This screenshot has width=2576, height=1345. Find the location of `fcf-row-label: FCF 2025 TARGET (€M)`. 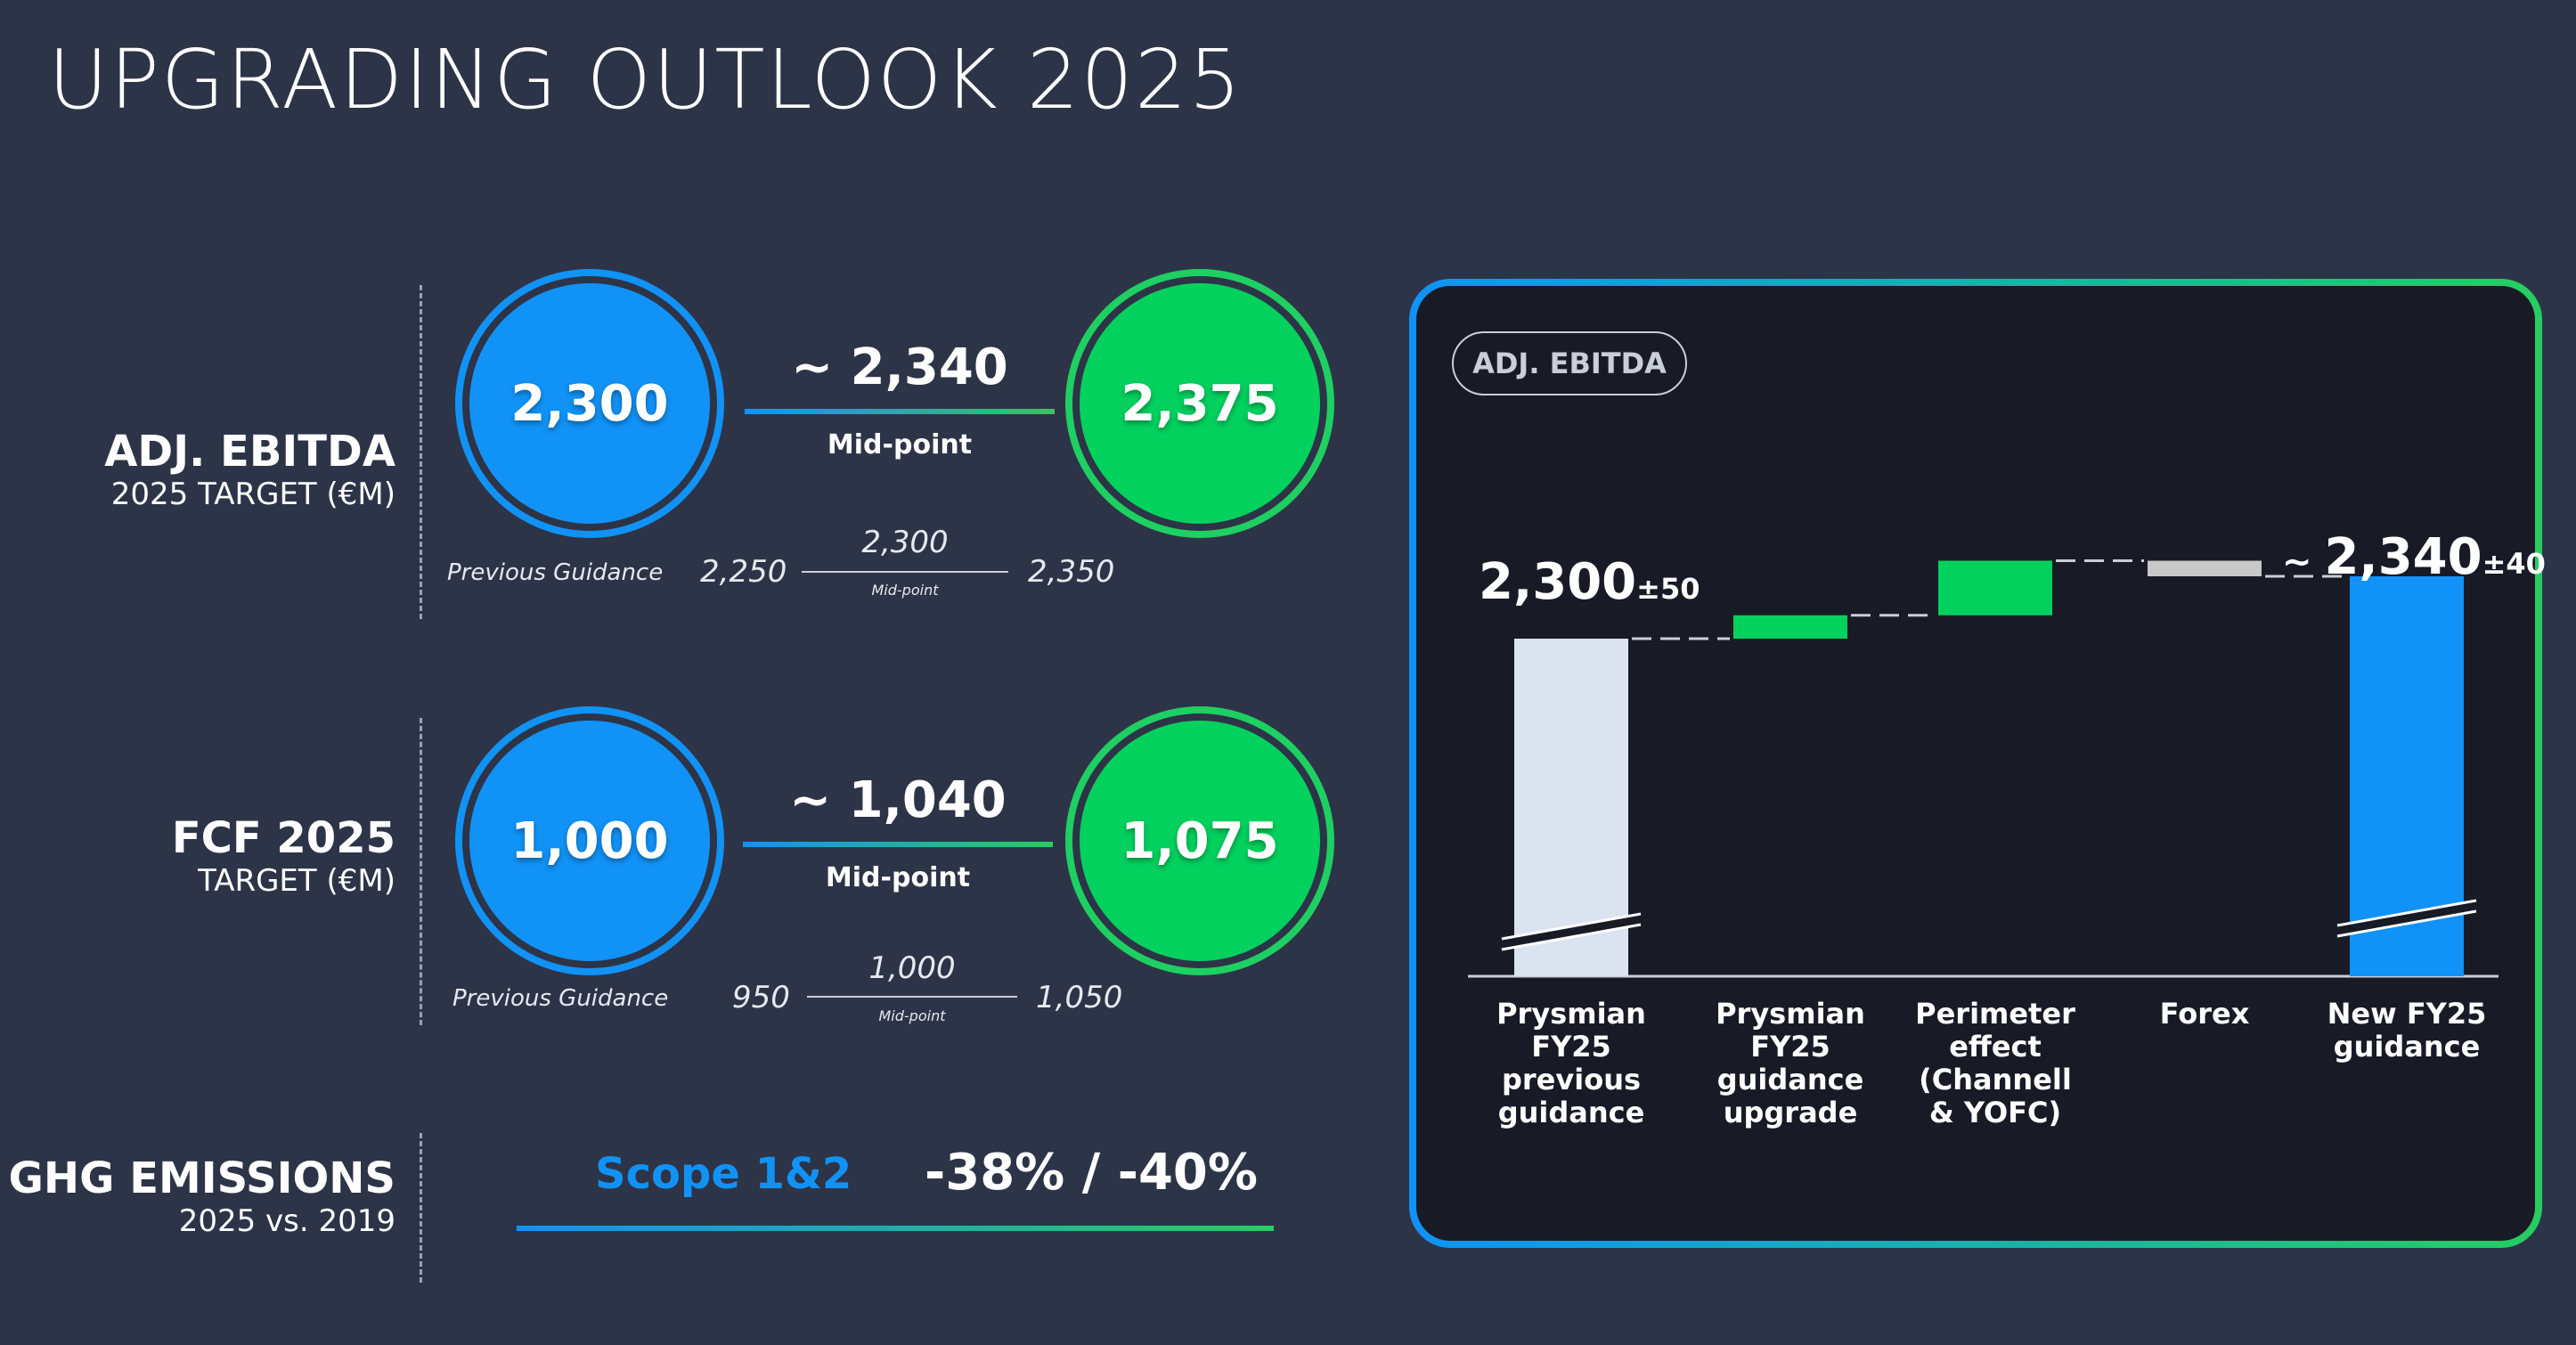

fcf-row-label: FCF 2025 TARGET (€M) is located at coordinates (283, 856).